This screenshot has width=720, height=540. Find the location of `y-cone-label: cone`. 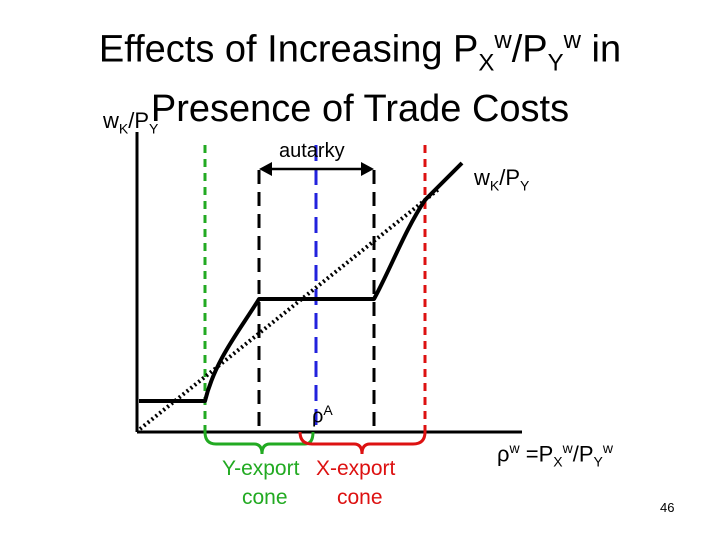

y-cone-label: cone is located at coordinates (265, 497).